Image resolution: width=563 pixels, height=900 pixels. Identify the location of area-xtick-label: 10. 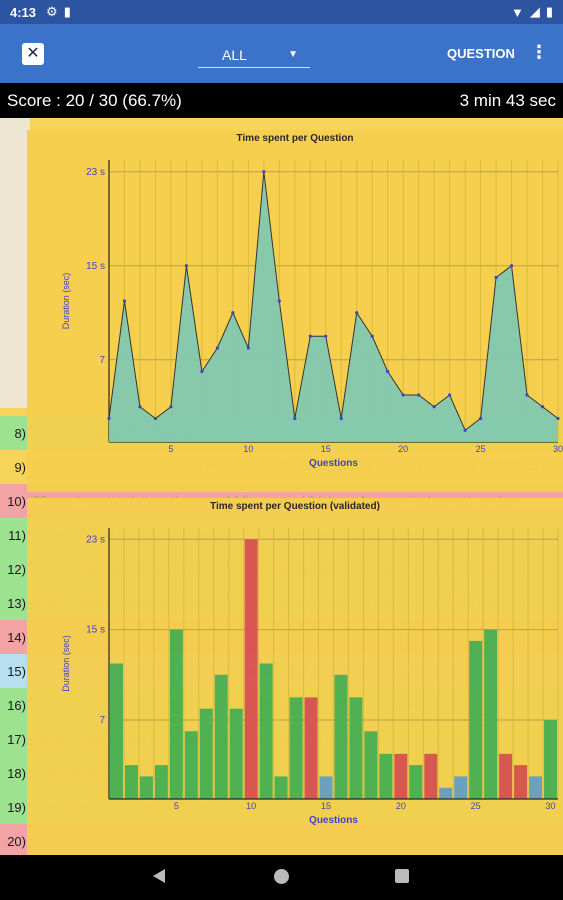
(248, 449).